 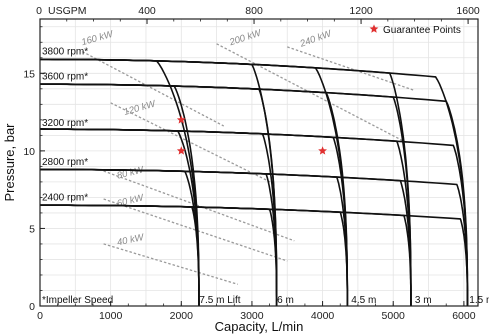 What do you see at coordinates (259, 326) in the screenshot?
I see `x-axis-title: Capacity, L/min` at bounding box center [259, 326].